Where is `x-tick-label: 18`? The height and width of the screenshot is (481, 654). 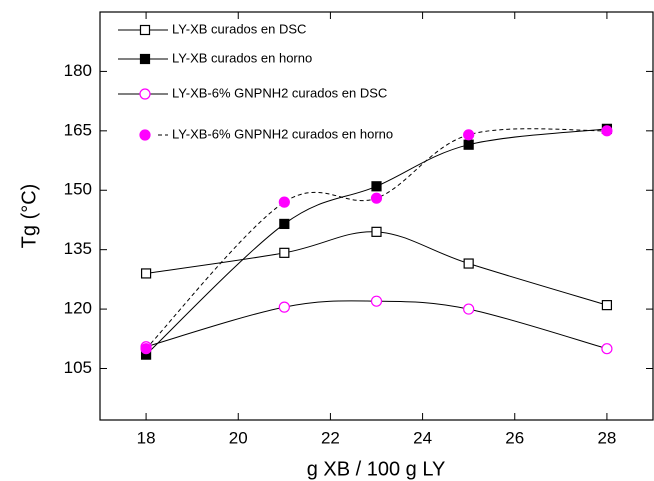 x-tick-label: 18 is located at coordinates (146, 437).